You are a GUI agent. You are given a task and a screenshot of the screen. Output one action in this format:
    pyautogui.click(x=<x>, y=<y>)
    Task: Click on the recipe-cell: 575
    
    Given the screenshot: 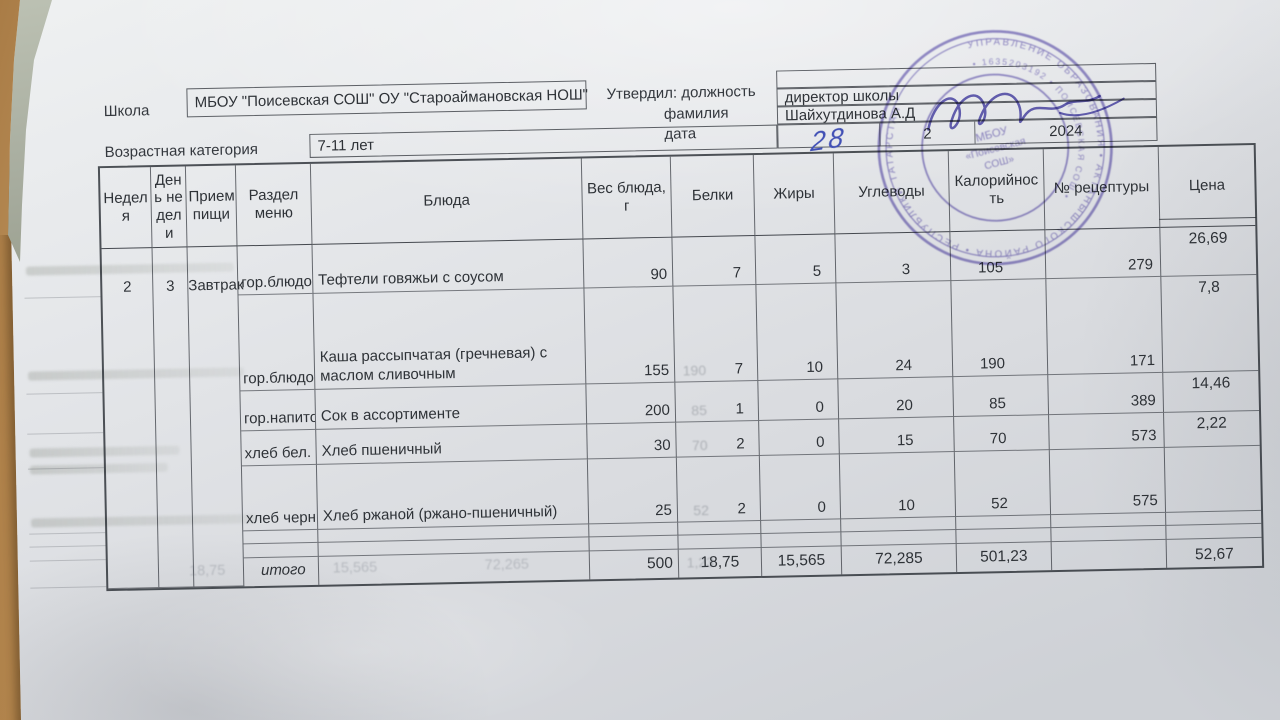 What is the action you would take?
    pyautogui.click(x=1108, y=481)
    